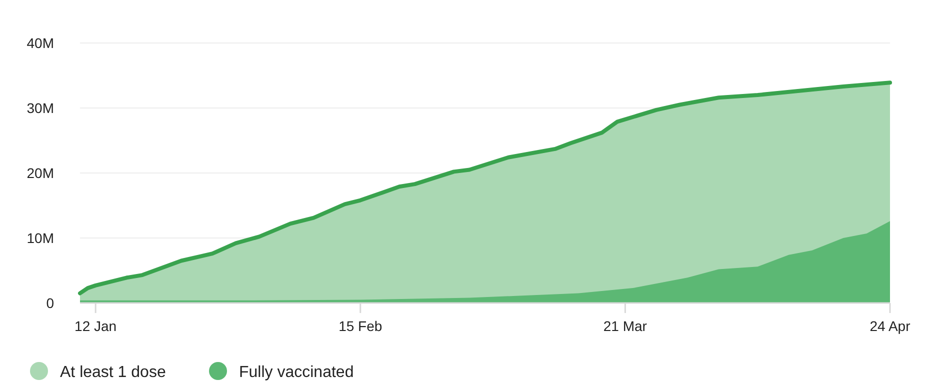 Image resolution: width=941 pixels, height=391 pixels. Describe the element at coordinates (890, 326) in the screenshot. I see `x-tick-label: 24 Apr` at that location.